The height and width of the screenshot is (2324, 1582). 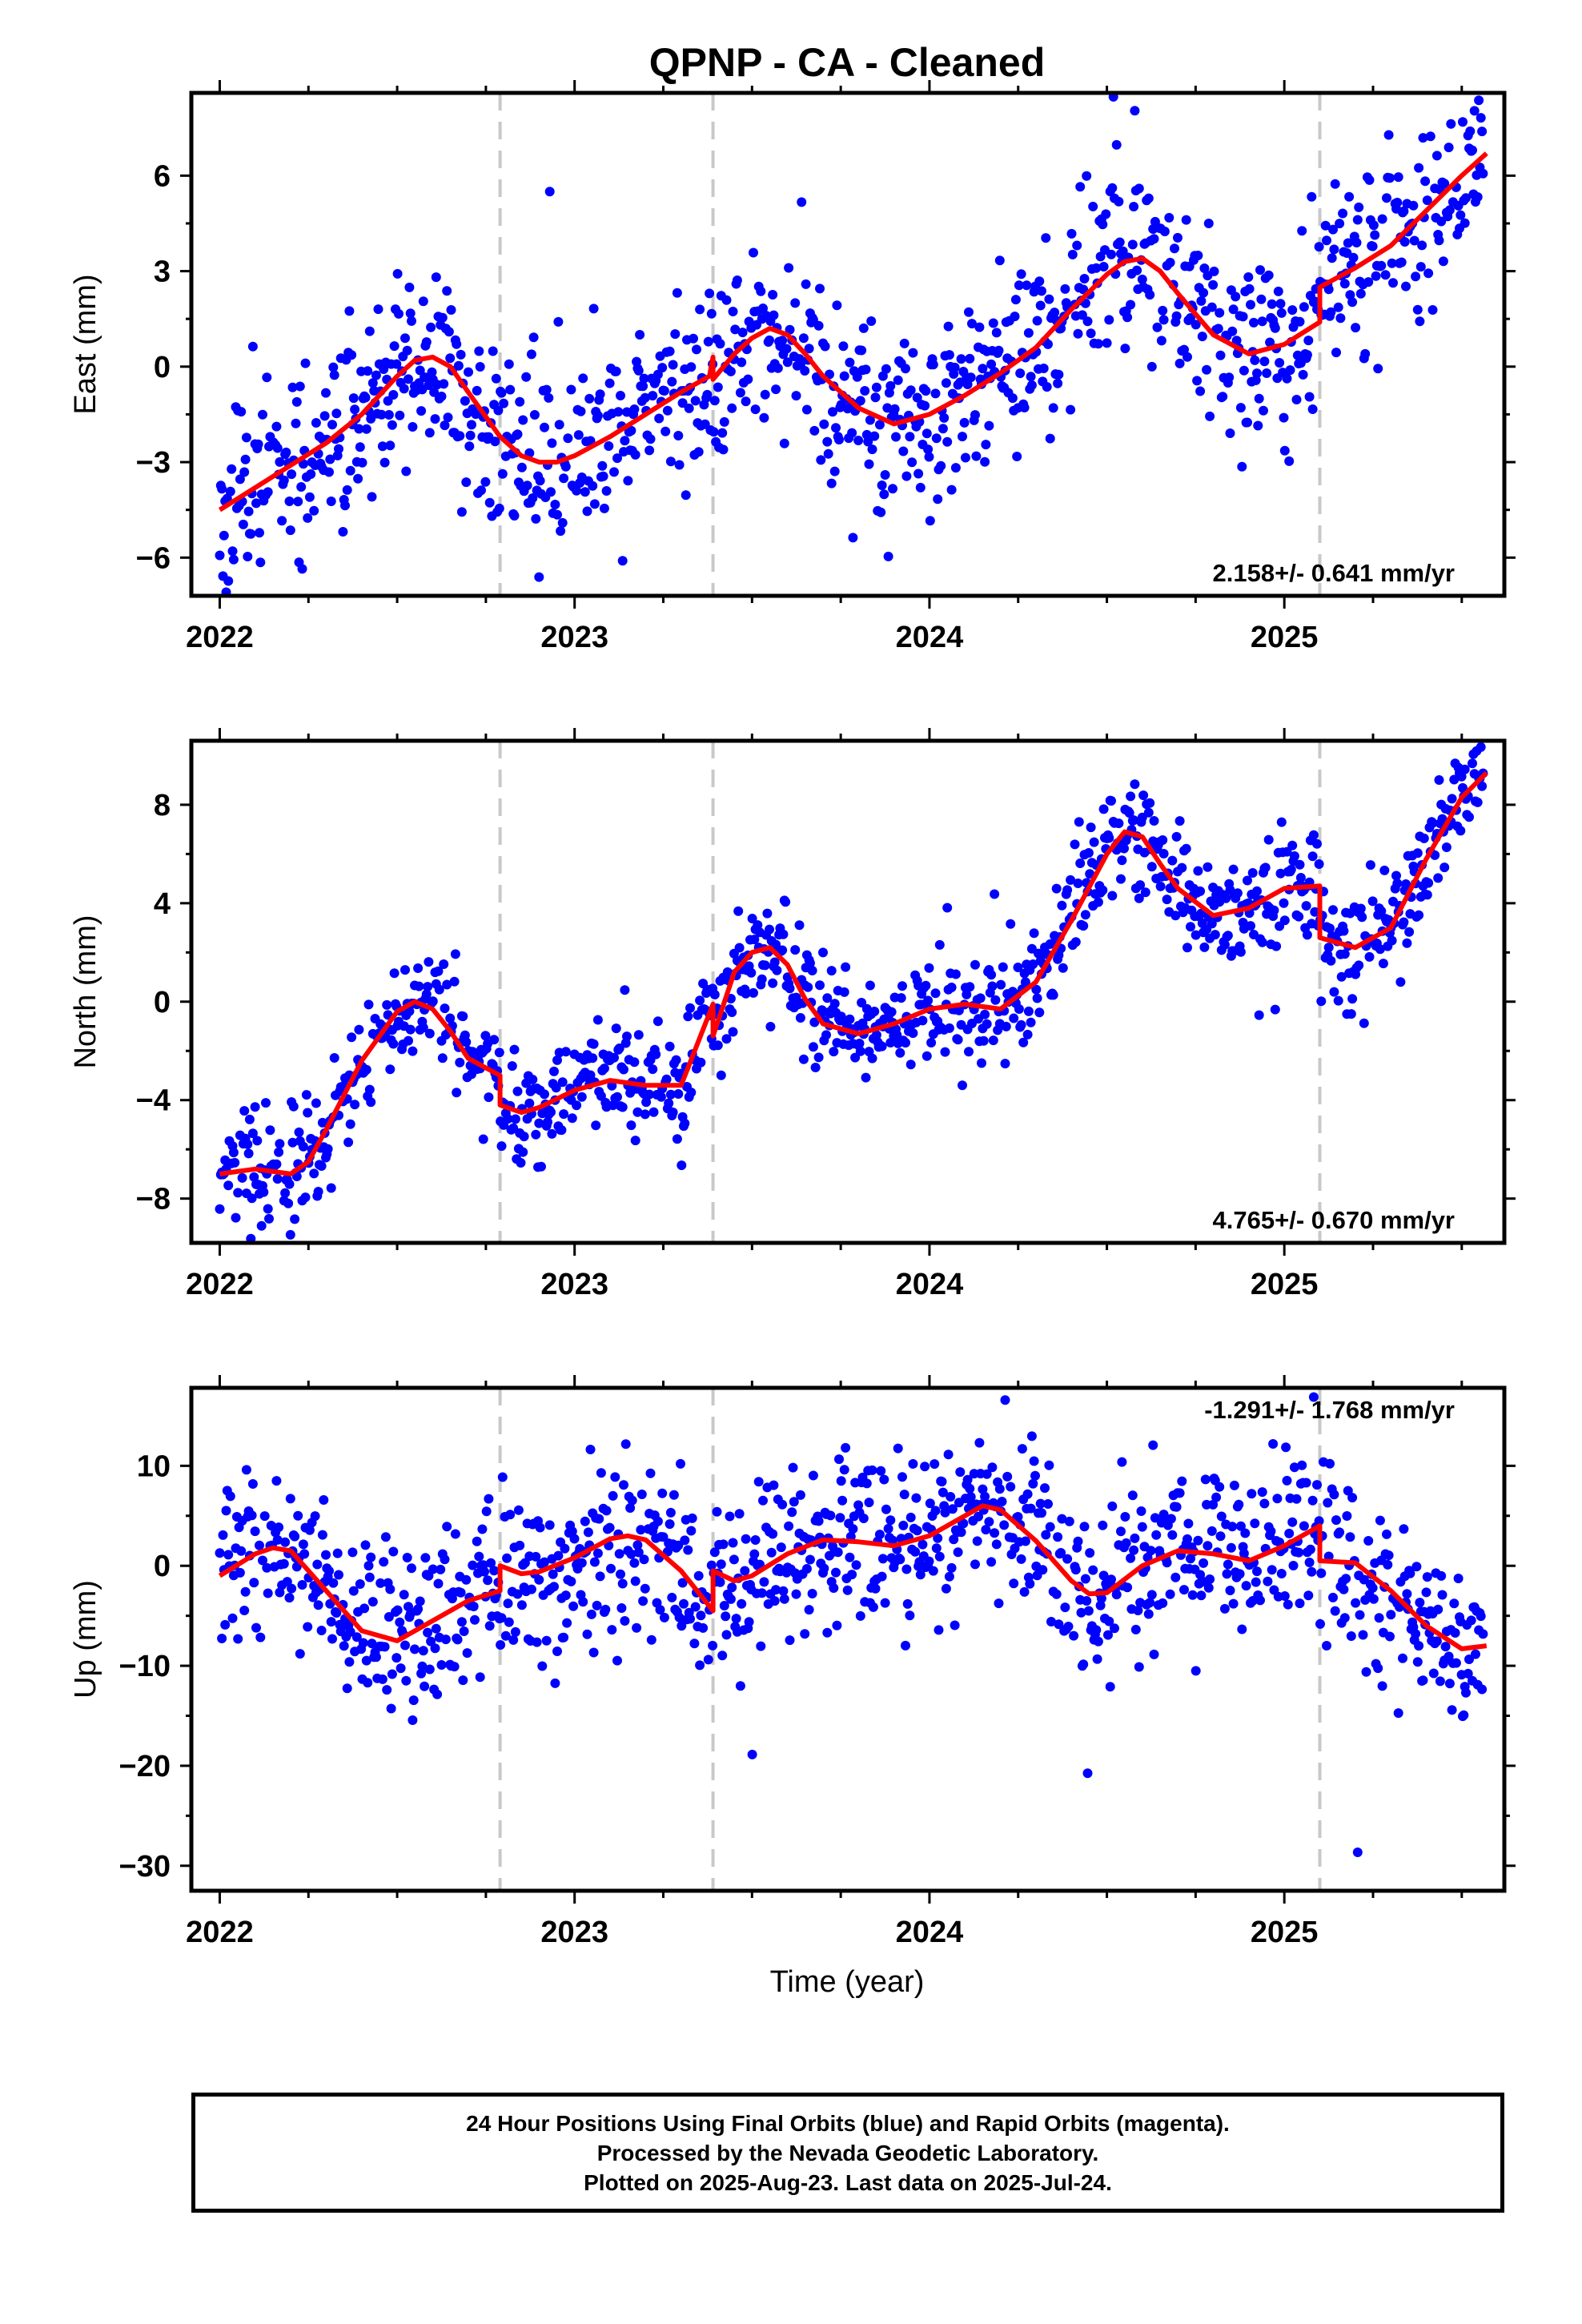 What do you see at coordinates (1334, 1220) in the screenshot?
I see `velocity-rate-label: 4.765+/- 0.670 mm/yr` at bounding box center [1334, 1220].